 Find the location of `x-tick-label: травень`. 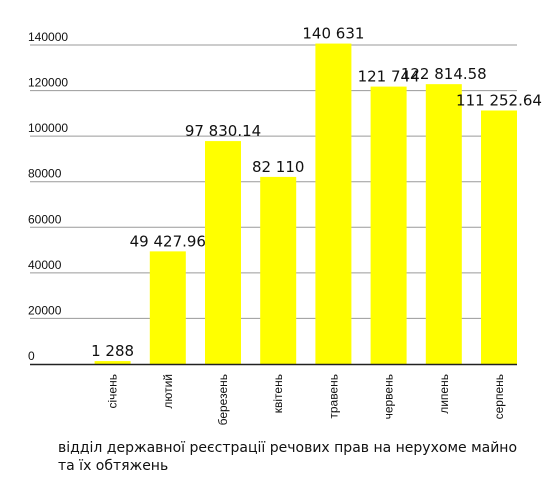

x-tick-label: травень is located at coordinates (333, 396).